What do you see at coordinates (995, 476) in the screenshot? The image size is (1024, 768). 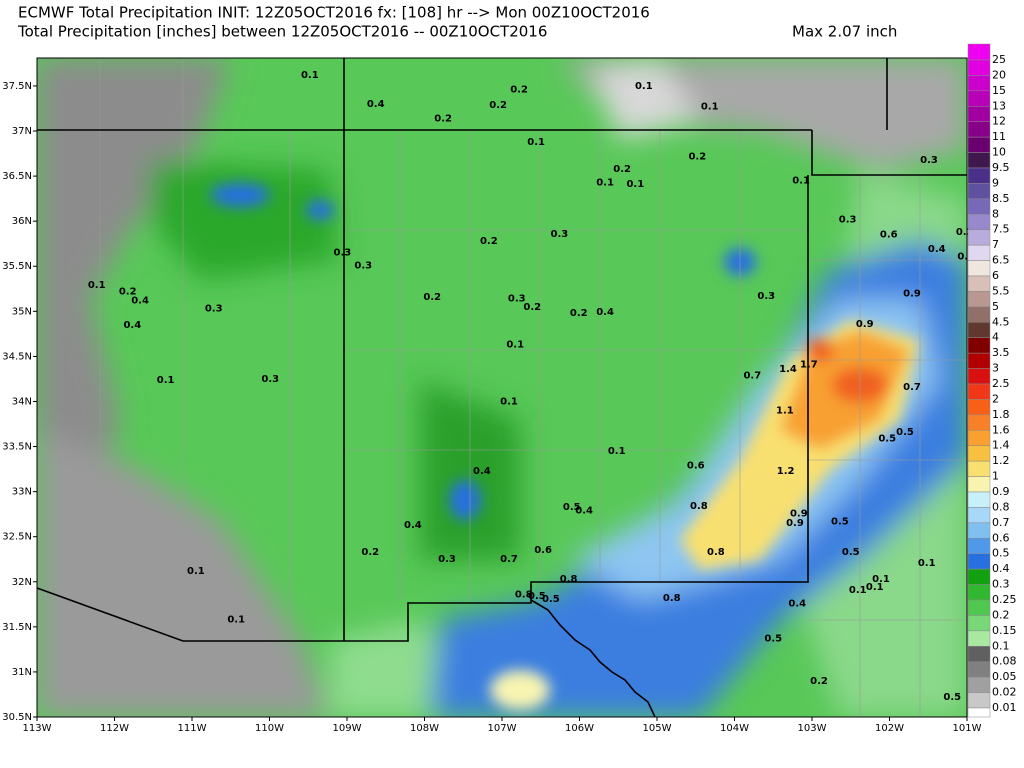 I see `colorbar-label: 1` at bounding box center [995, 476].